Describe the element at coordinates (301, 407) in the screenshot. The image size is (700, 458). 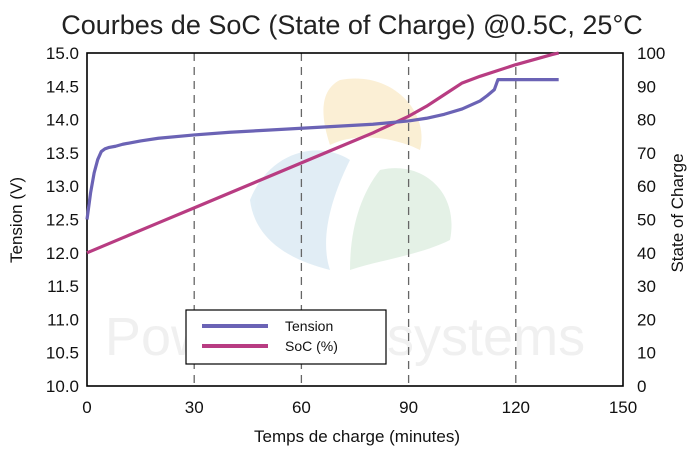
I see `x-tick-label-60: 60` at that location.